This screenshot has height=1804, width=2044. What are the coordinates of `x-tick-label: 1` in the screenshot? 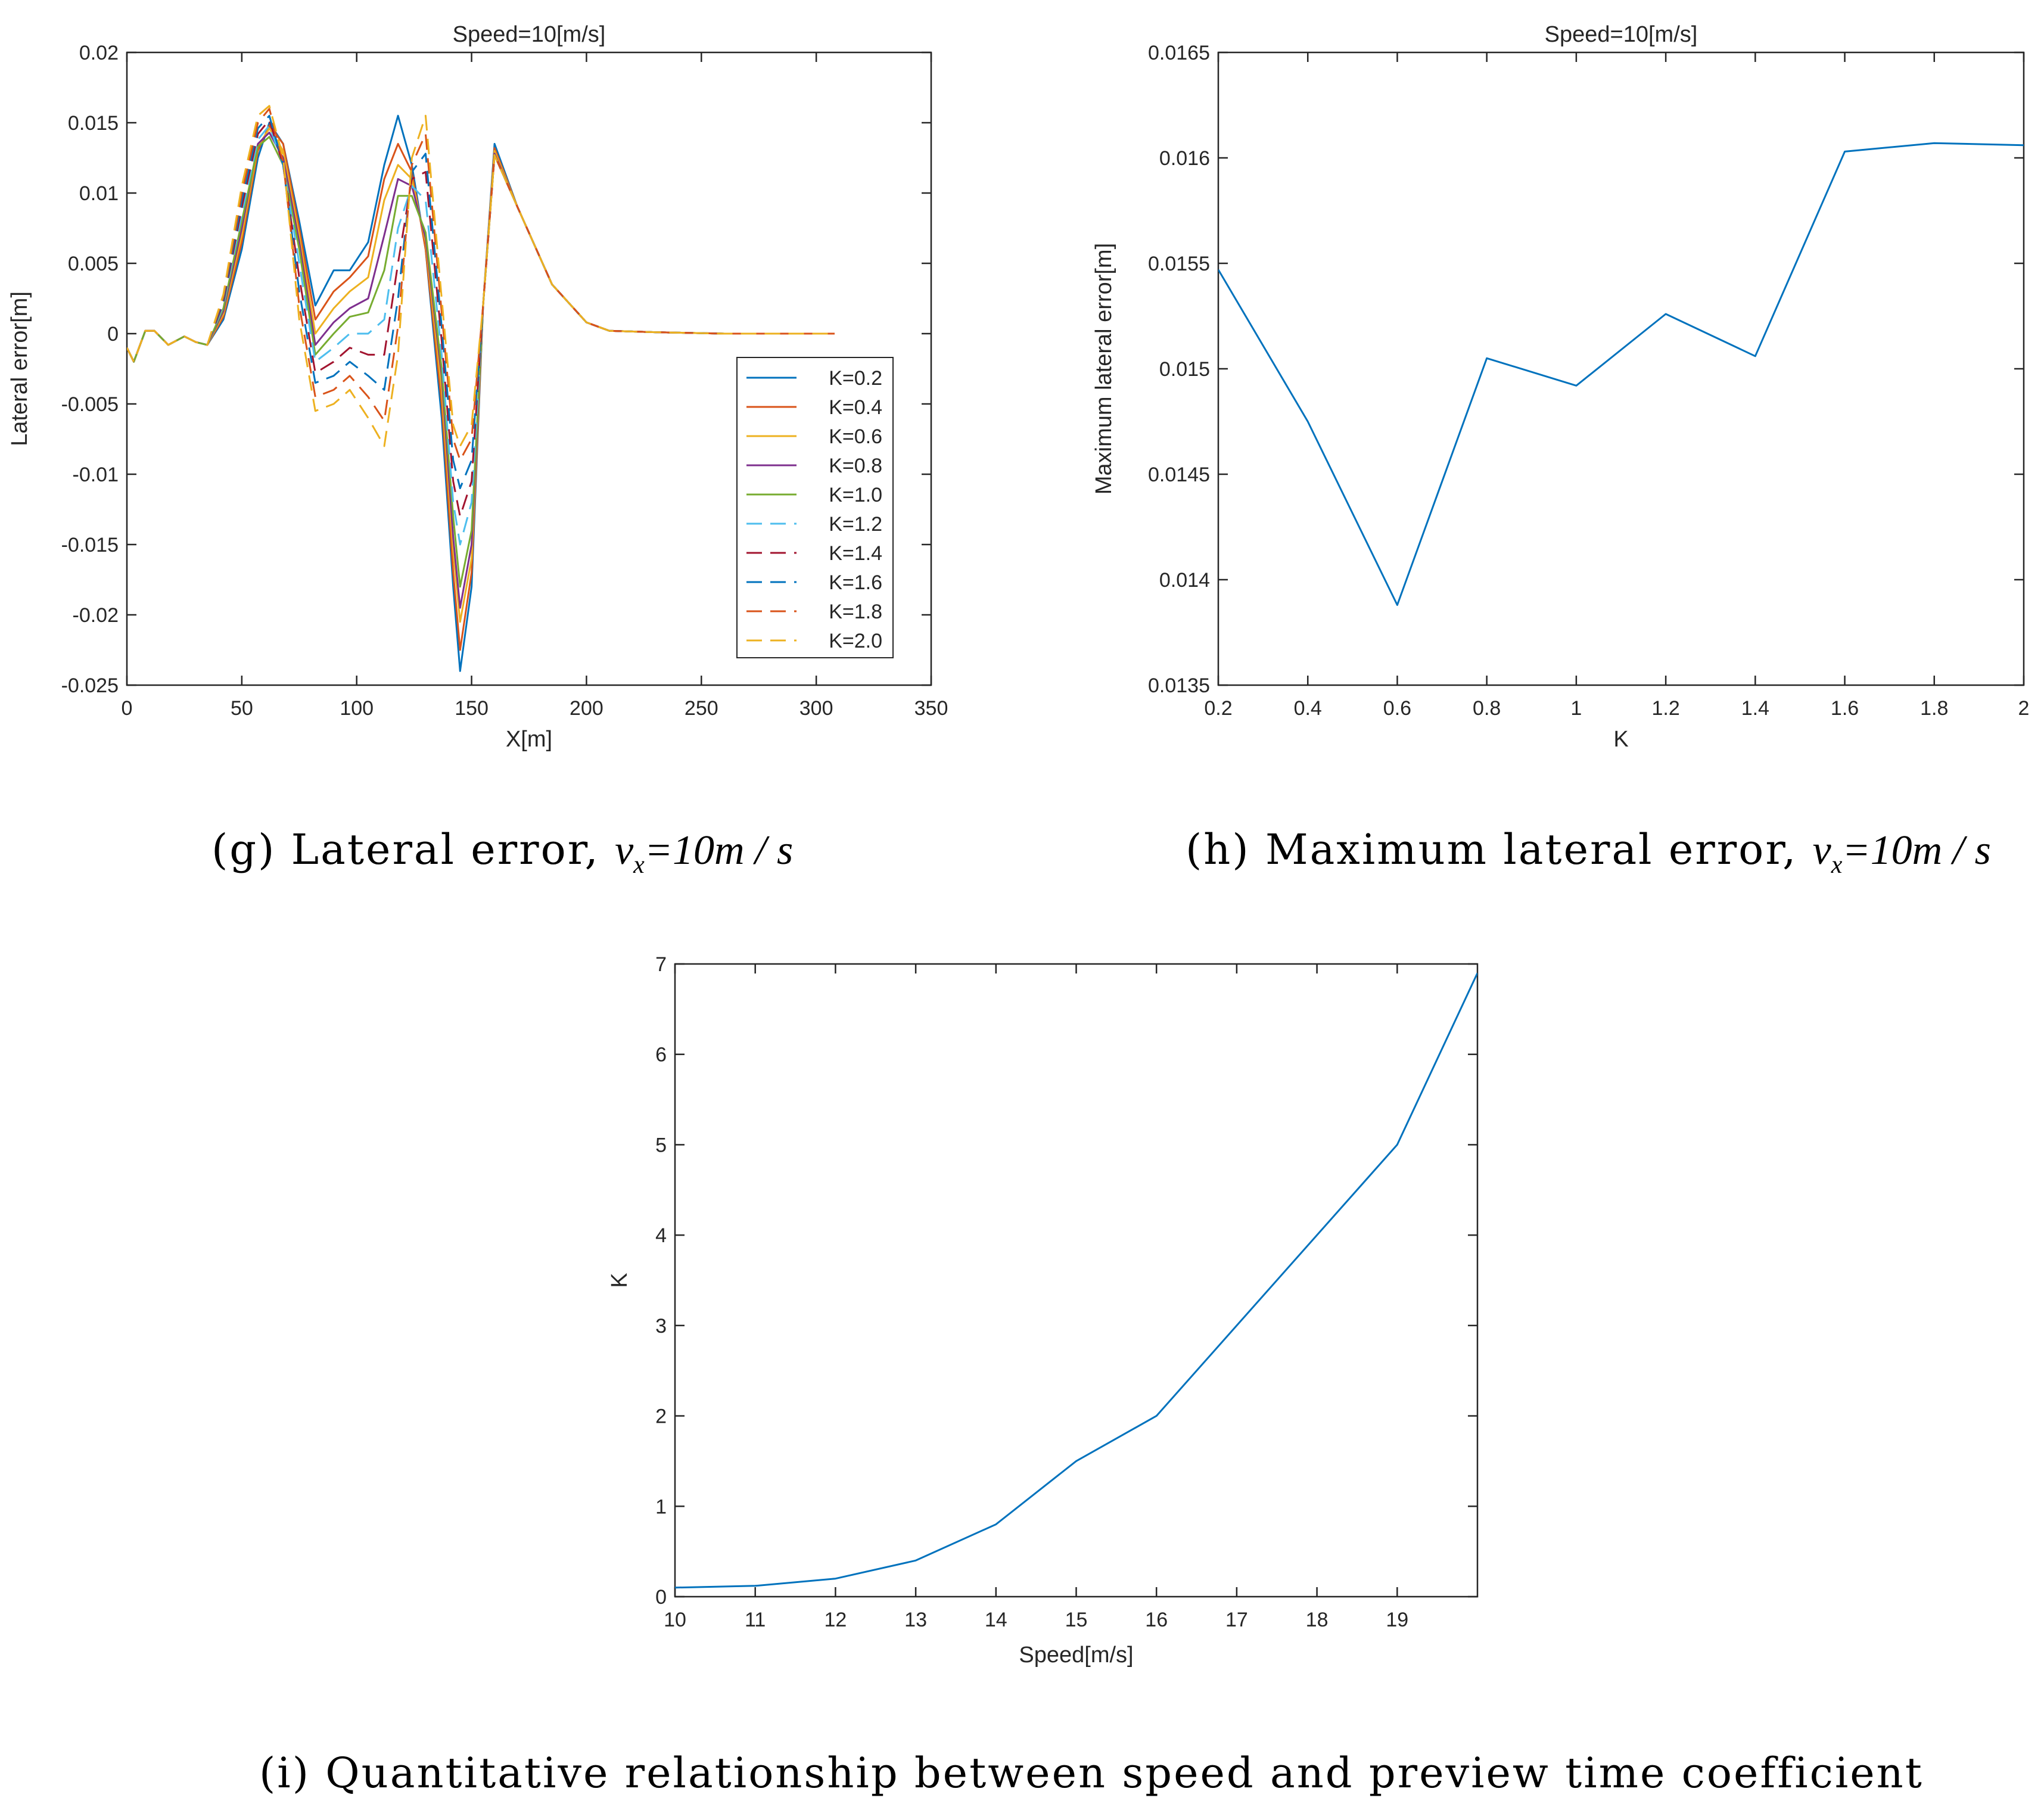 It's located at (1576, 708).